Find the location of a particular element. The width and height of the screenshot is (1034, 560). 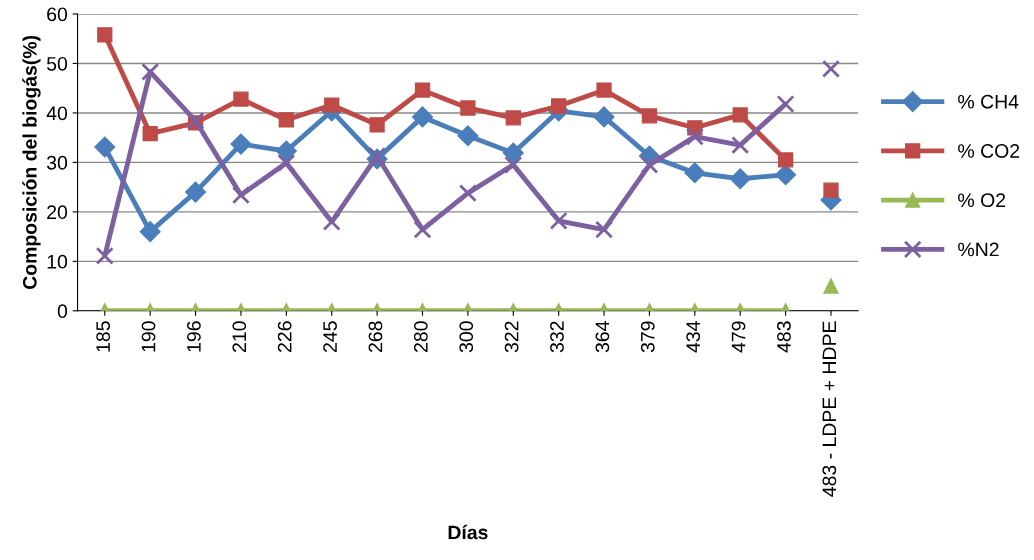

x-tick-label: 245 is located at coordinates (330, 336).